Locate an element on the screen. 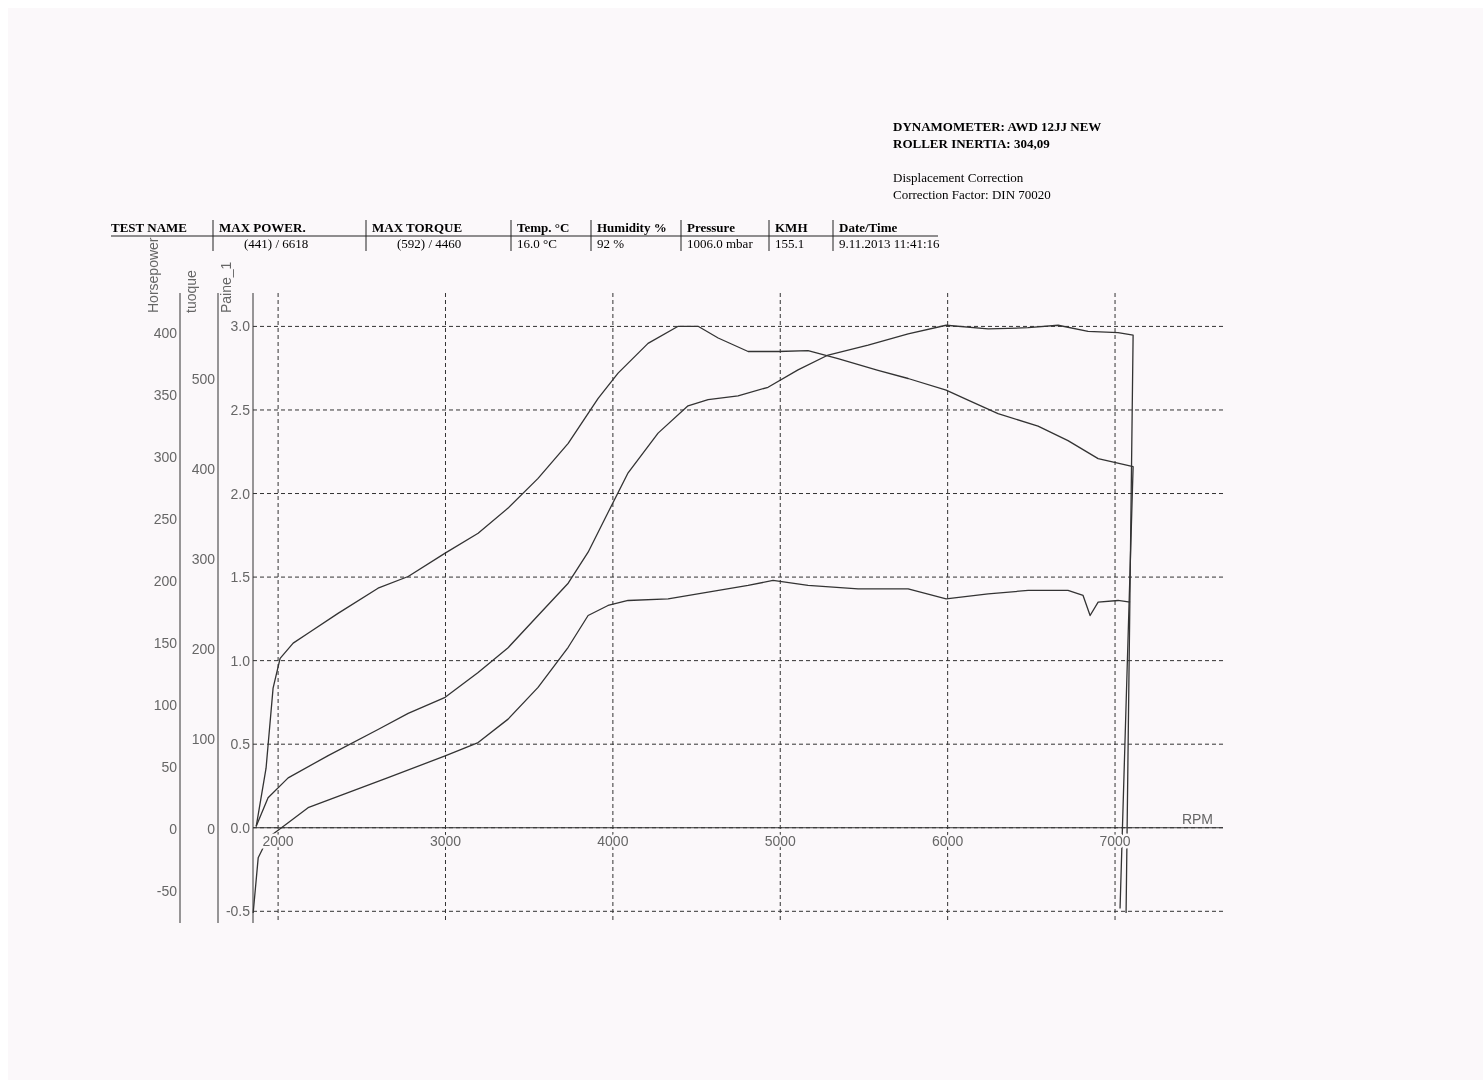 The width and height of the screenshot is (1483, 1080). text: Pressure is located at coordinates (711, 227).